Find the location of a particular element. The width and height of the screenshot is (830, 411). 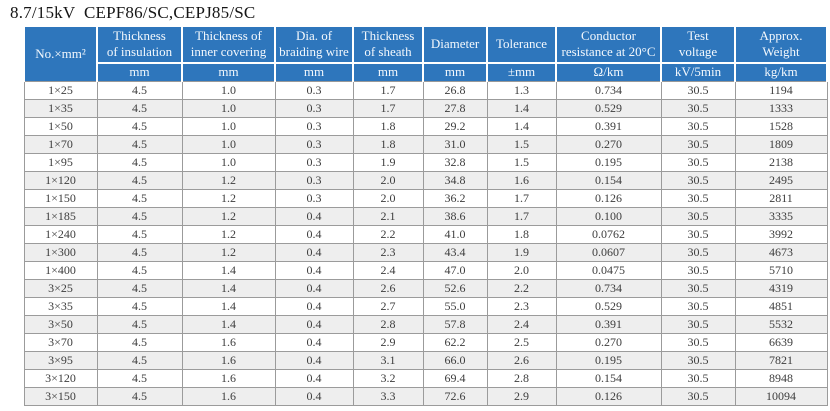

table-row: 1×240 4.5 1.2 0.4 2.2 41.0 1.8 0.0762 30.5 3992 is located at coordinates (425, 234).